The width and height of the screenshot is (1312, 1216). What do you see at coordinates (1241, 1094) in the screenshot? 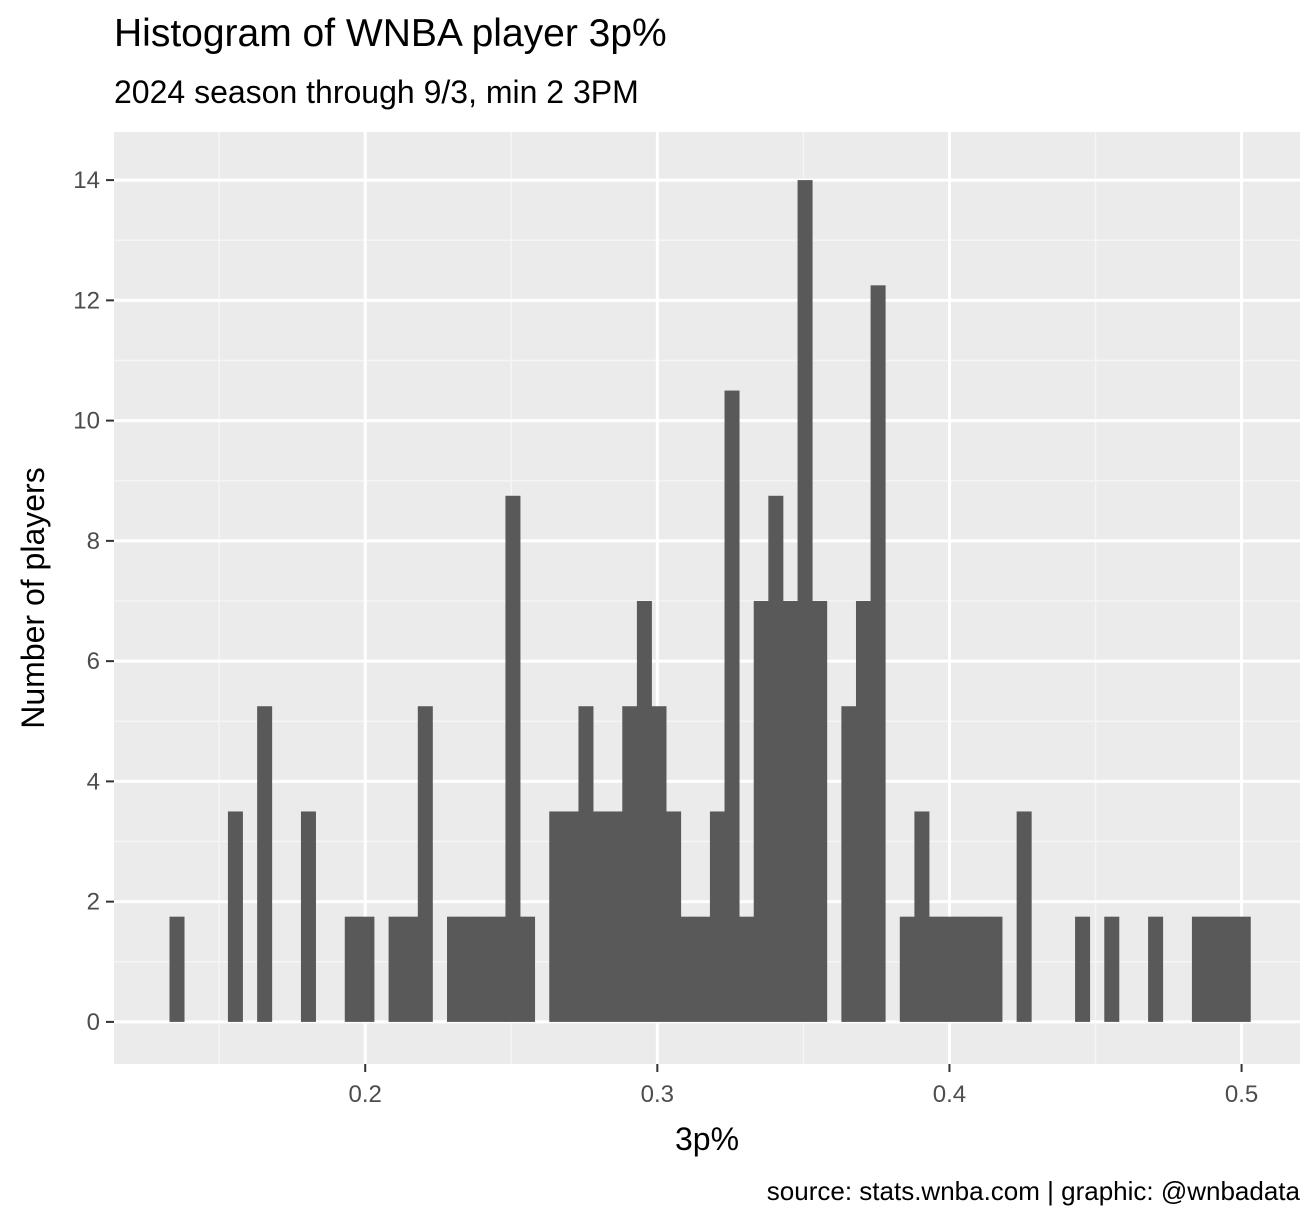
I see `x-tick-label: 0.5` at bounding box center [1241, 1094].